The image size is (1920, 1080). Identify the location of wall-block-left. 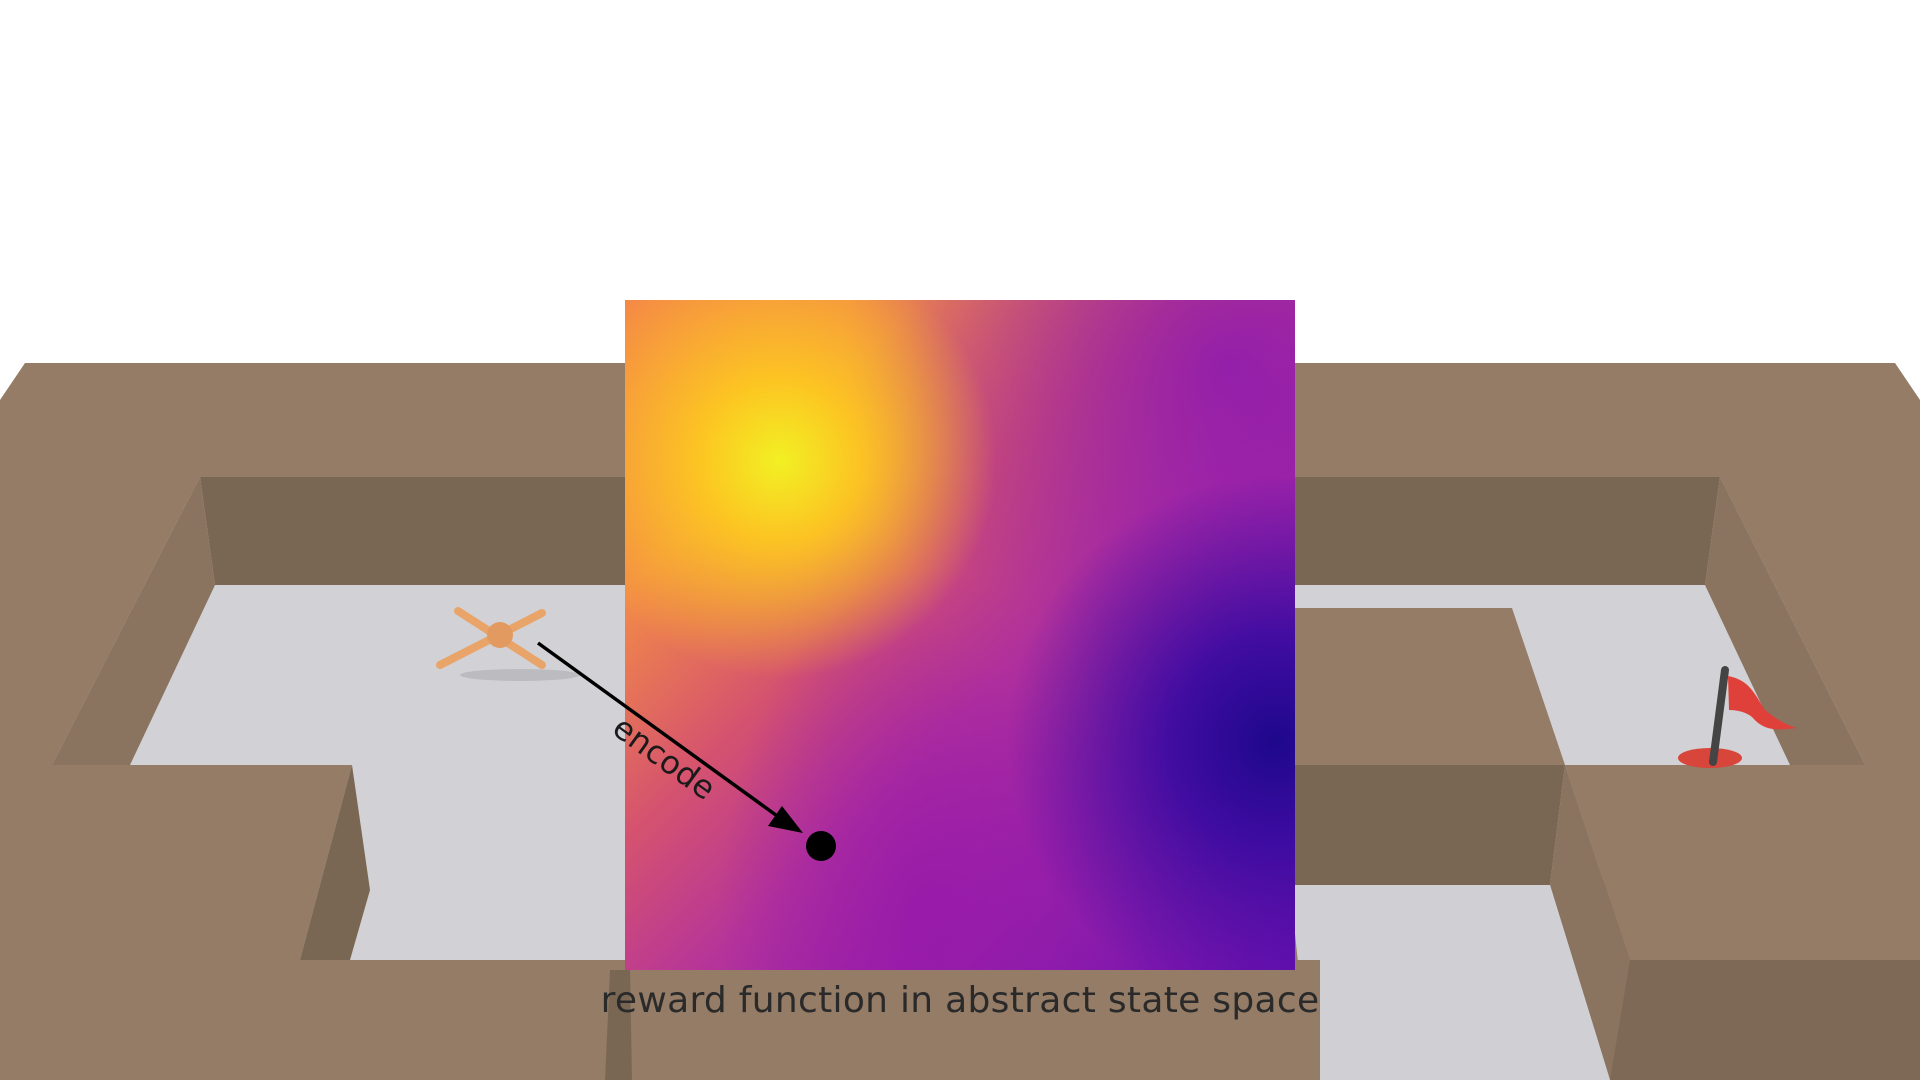
(316, 922).